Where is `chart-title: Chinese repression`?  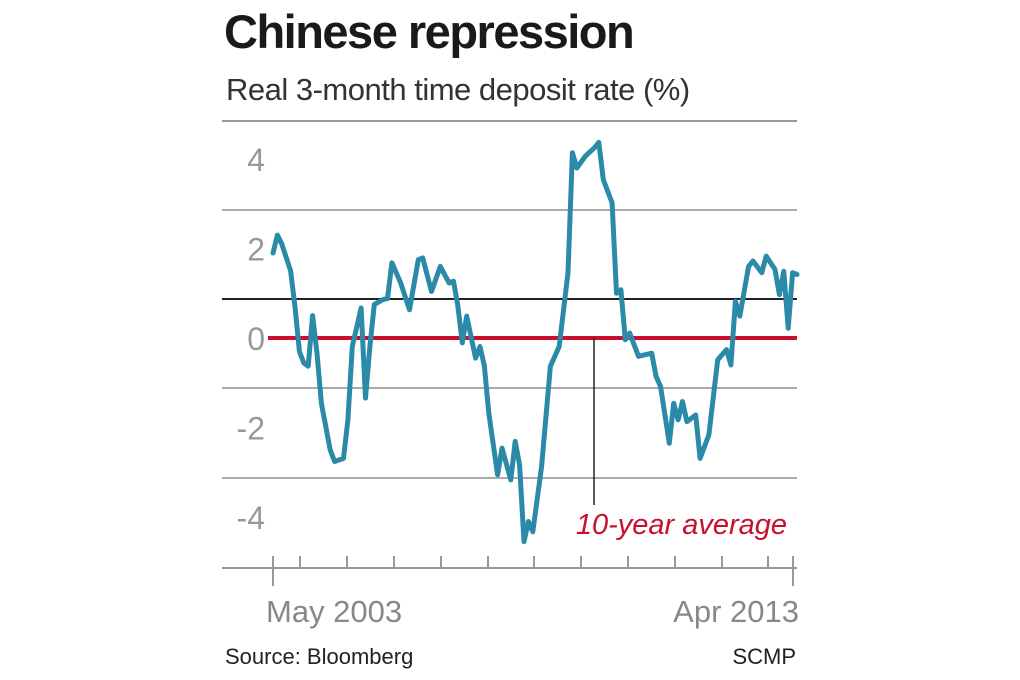
chart-title: Chinese repression is located at coordinates (429, 31).